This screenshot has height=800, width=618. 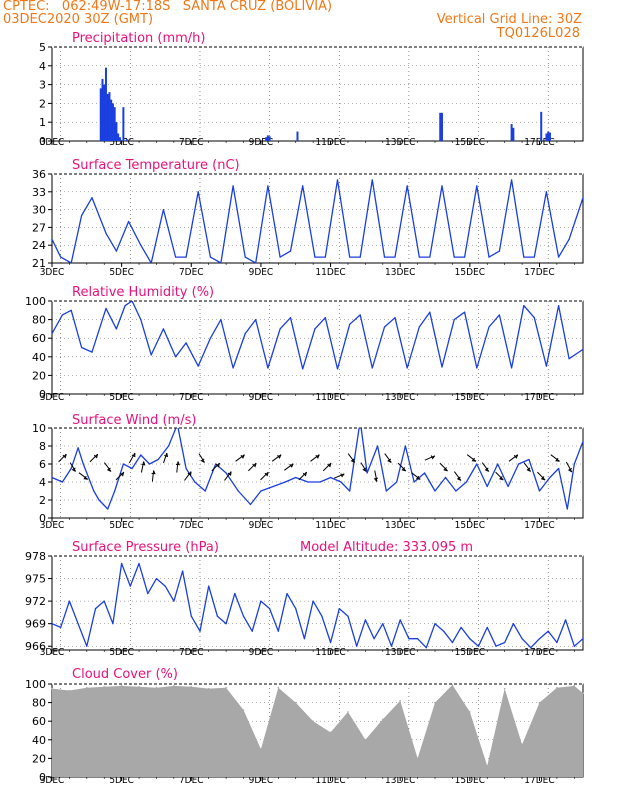 I want to click on precip-title: Precipitation (mm/h), so click(x=138, y=38).